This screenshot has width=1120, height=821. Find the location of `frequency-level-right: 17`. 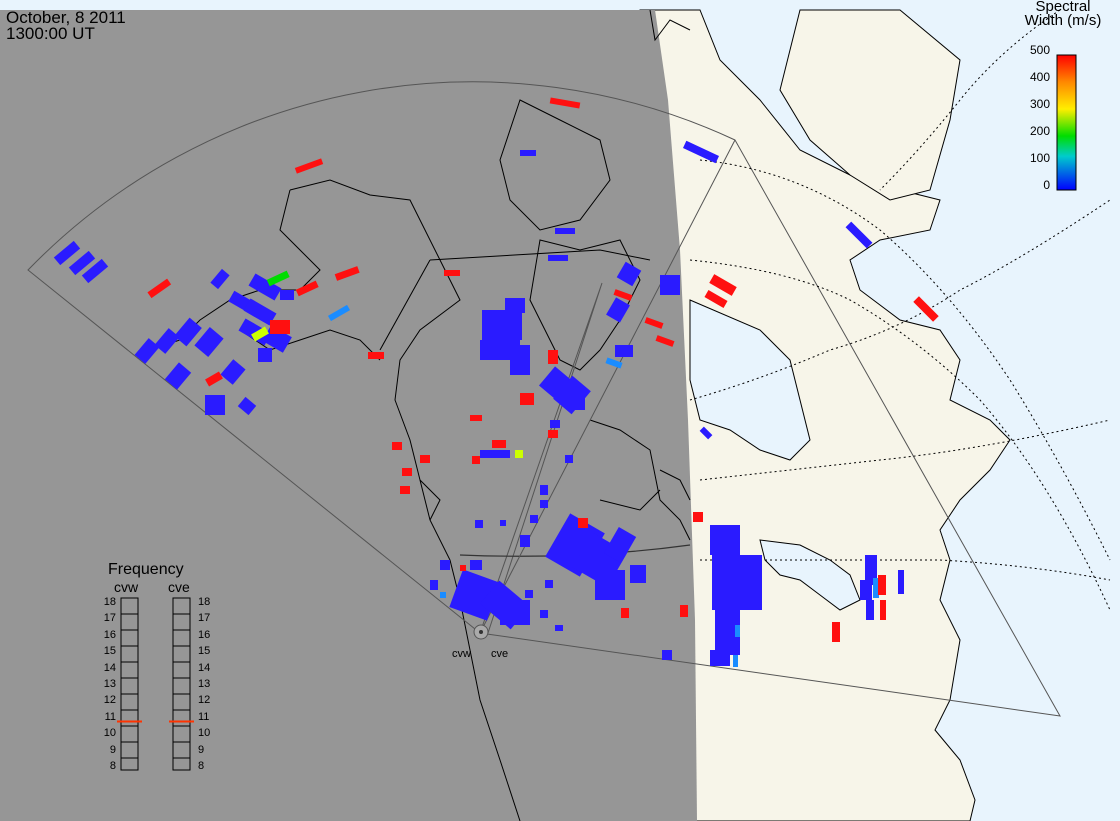

frequency-level-right: 17 is located at coordinates (204, 618).